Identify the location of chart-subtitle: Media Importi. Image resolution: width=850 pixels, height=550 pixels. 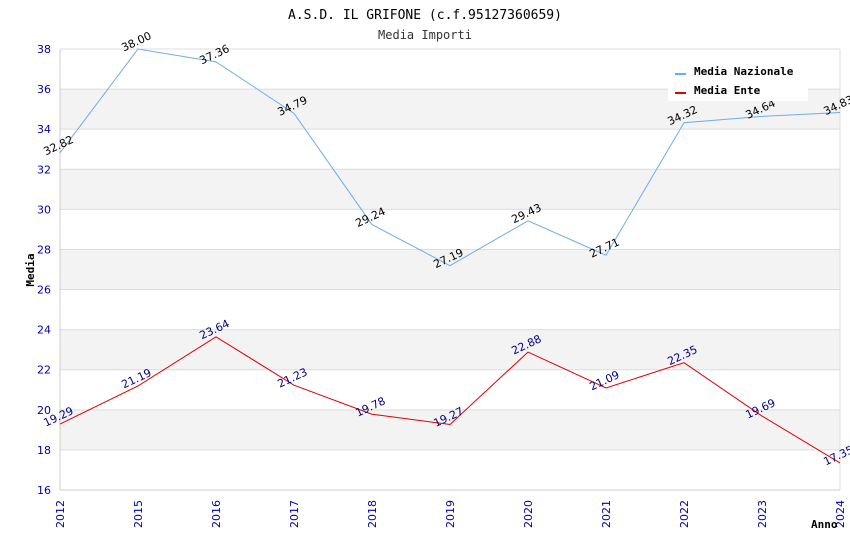
(425, 35).